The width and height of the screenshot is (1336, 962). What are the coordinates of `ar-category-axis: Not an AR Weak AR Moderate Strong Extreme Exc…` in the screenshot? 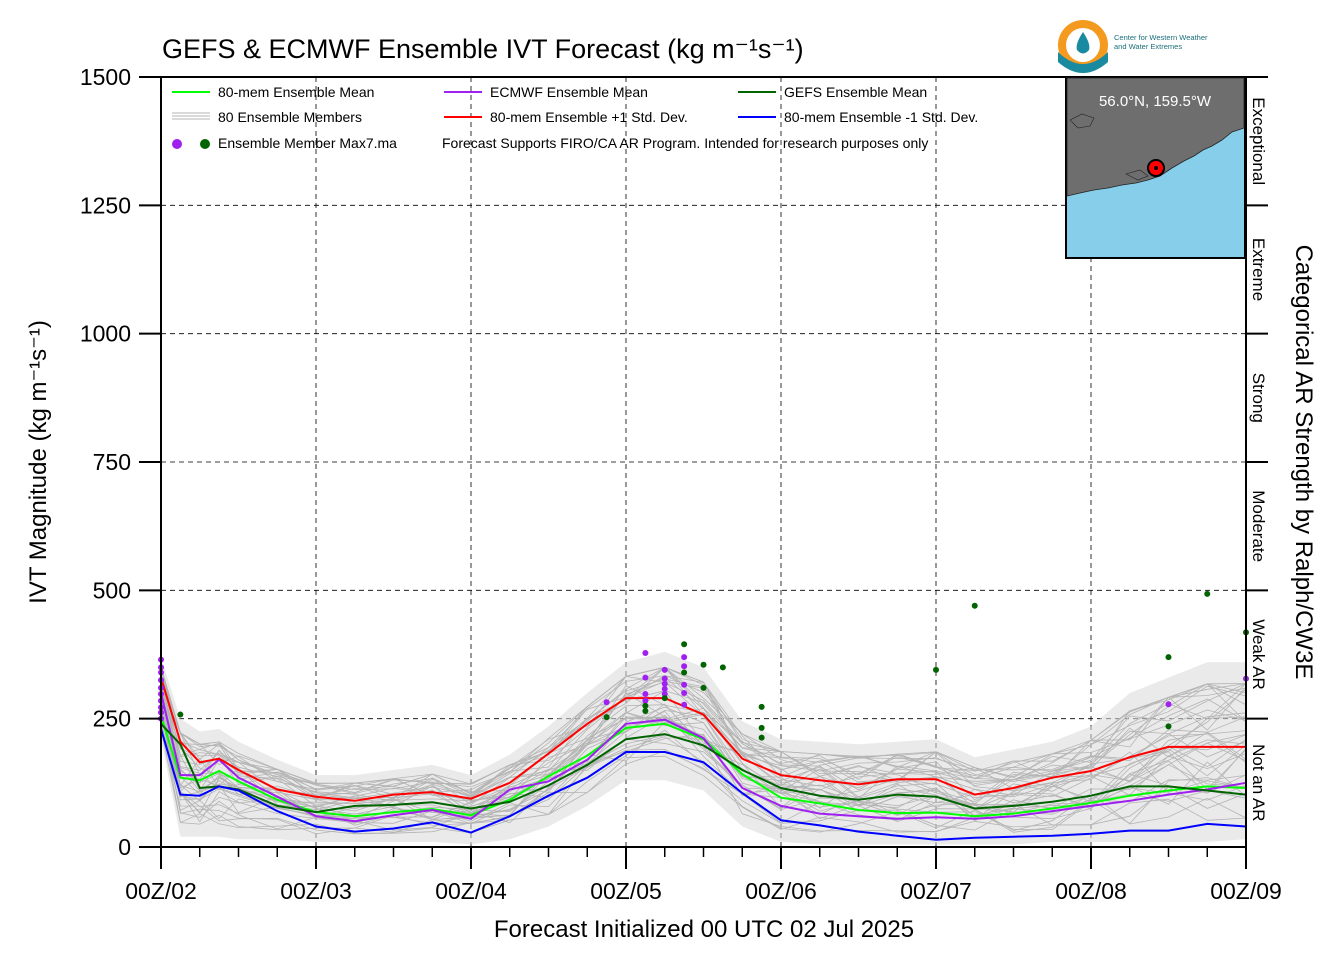 It's located at (1256, 461).